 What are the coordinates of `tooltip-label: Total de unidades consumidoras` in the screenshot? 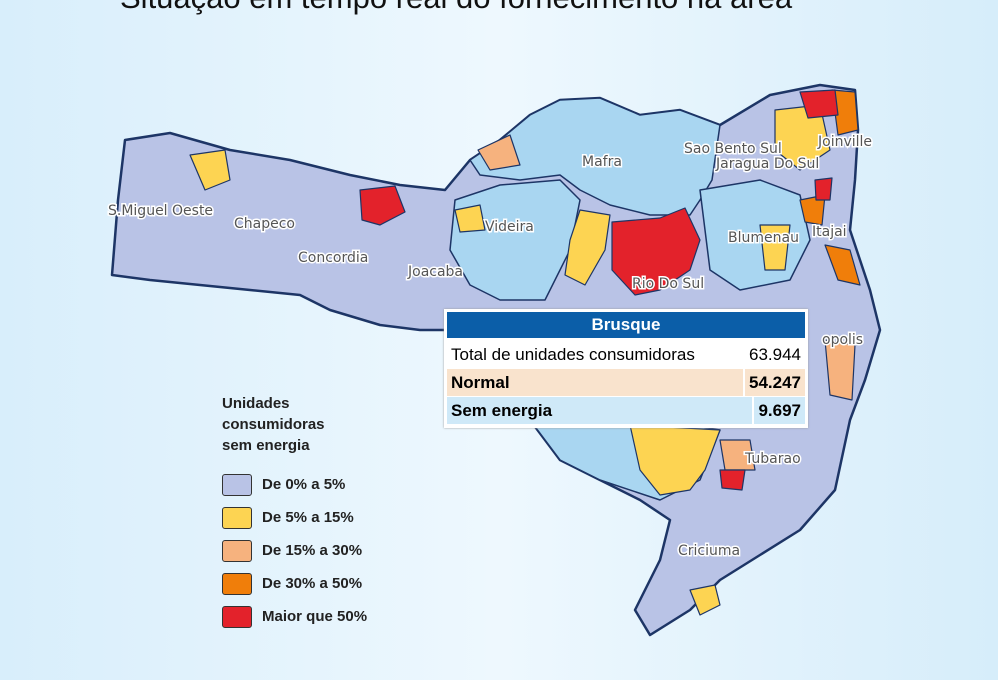 It's located at (573, 354).